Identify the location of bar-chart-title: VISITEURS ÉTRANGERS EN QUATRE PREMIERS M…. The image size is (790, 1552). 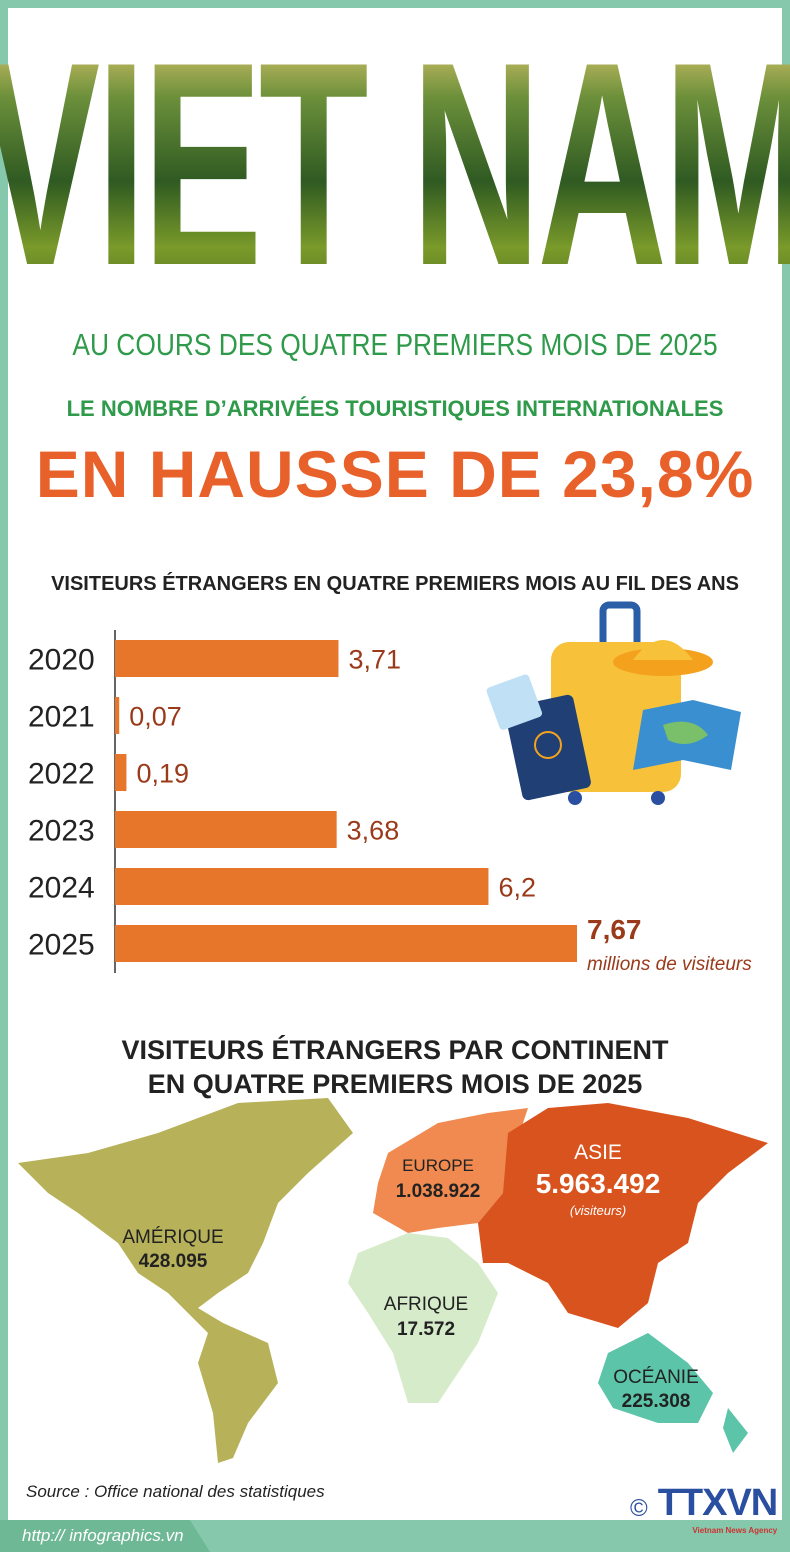
(395, 584).